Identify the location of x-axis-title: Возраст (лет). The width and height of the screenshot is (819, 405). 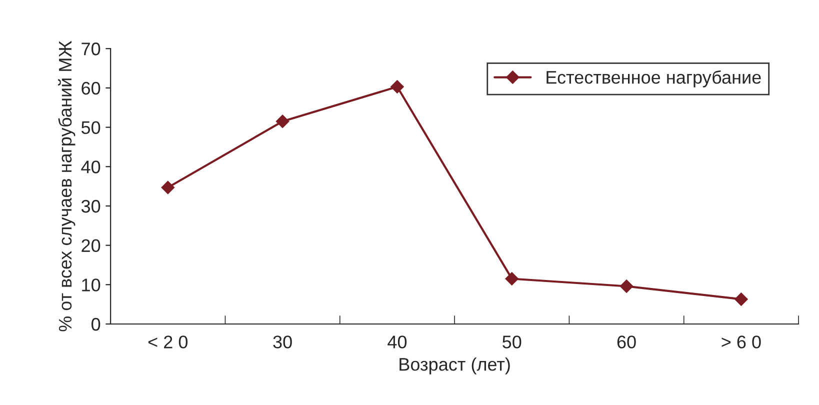
(455, 366).